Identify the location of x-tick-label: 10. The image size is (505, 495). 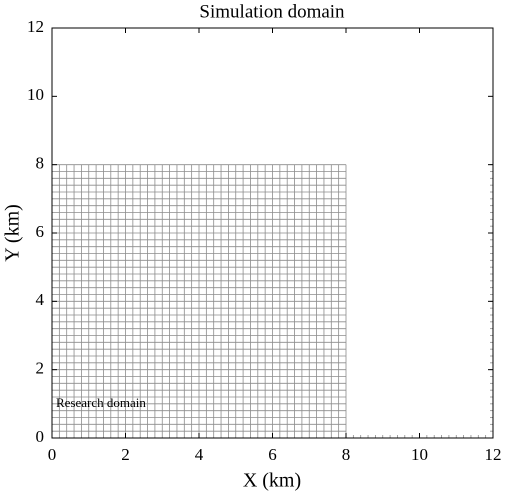
(419, 454).